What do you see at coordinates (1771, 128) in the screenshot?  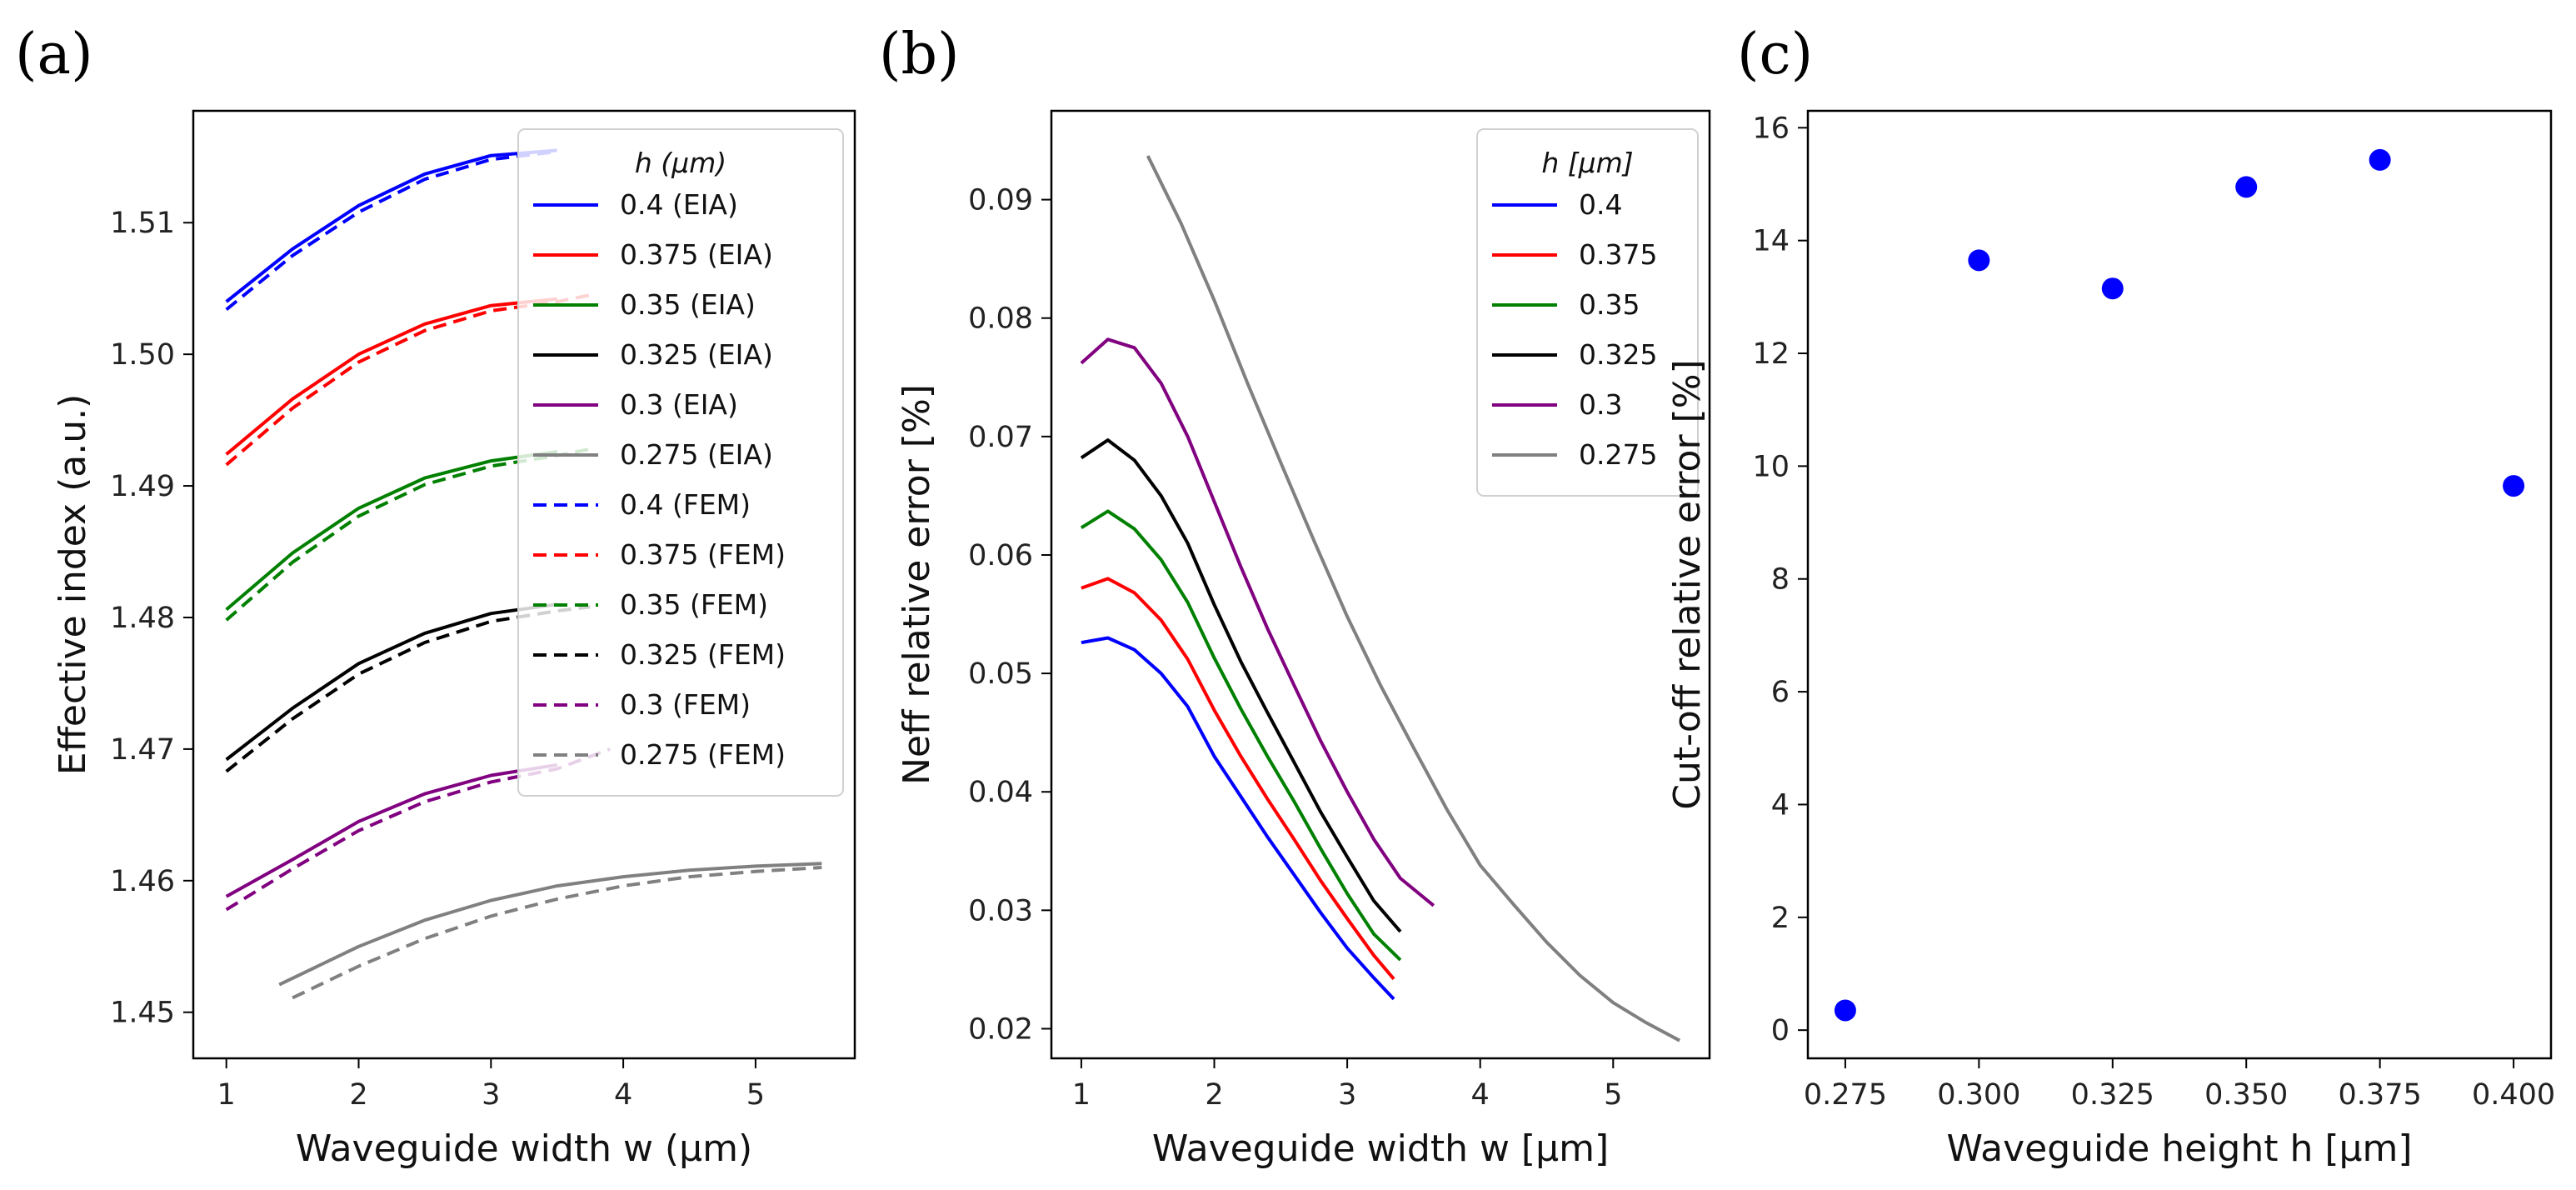 I see `panel-c-y-tick-label: 16` at bounding box center [1771, 128].